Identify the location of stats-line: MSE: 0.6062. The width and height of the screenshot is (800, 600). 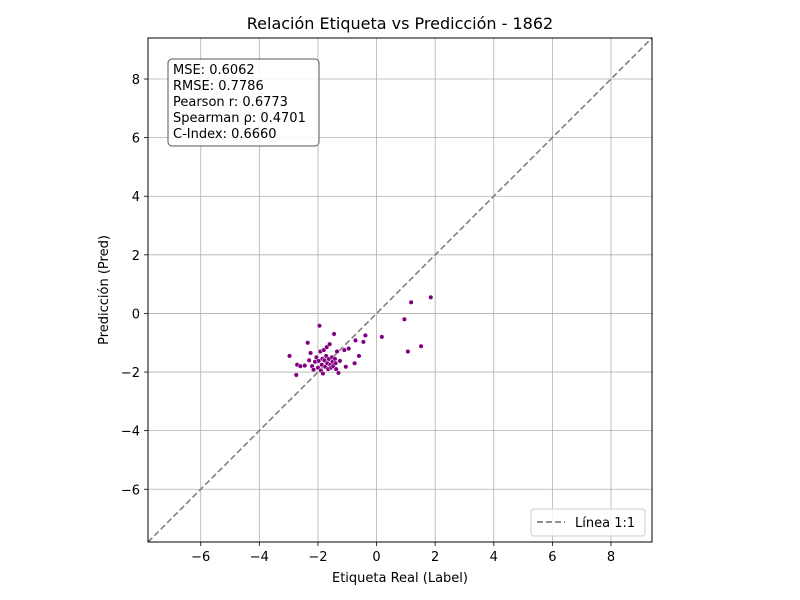
(214, 70).